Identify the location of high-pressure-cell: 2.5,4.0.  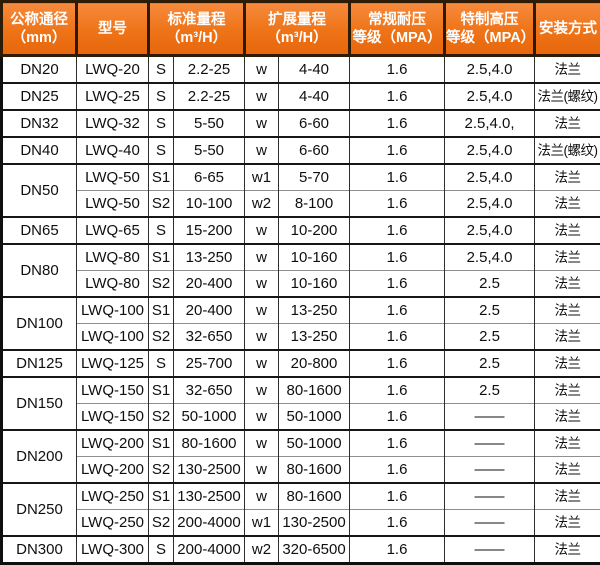
(490, 230).